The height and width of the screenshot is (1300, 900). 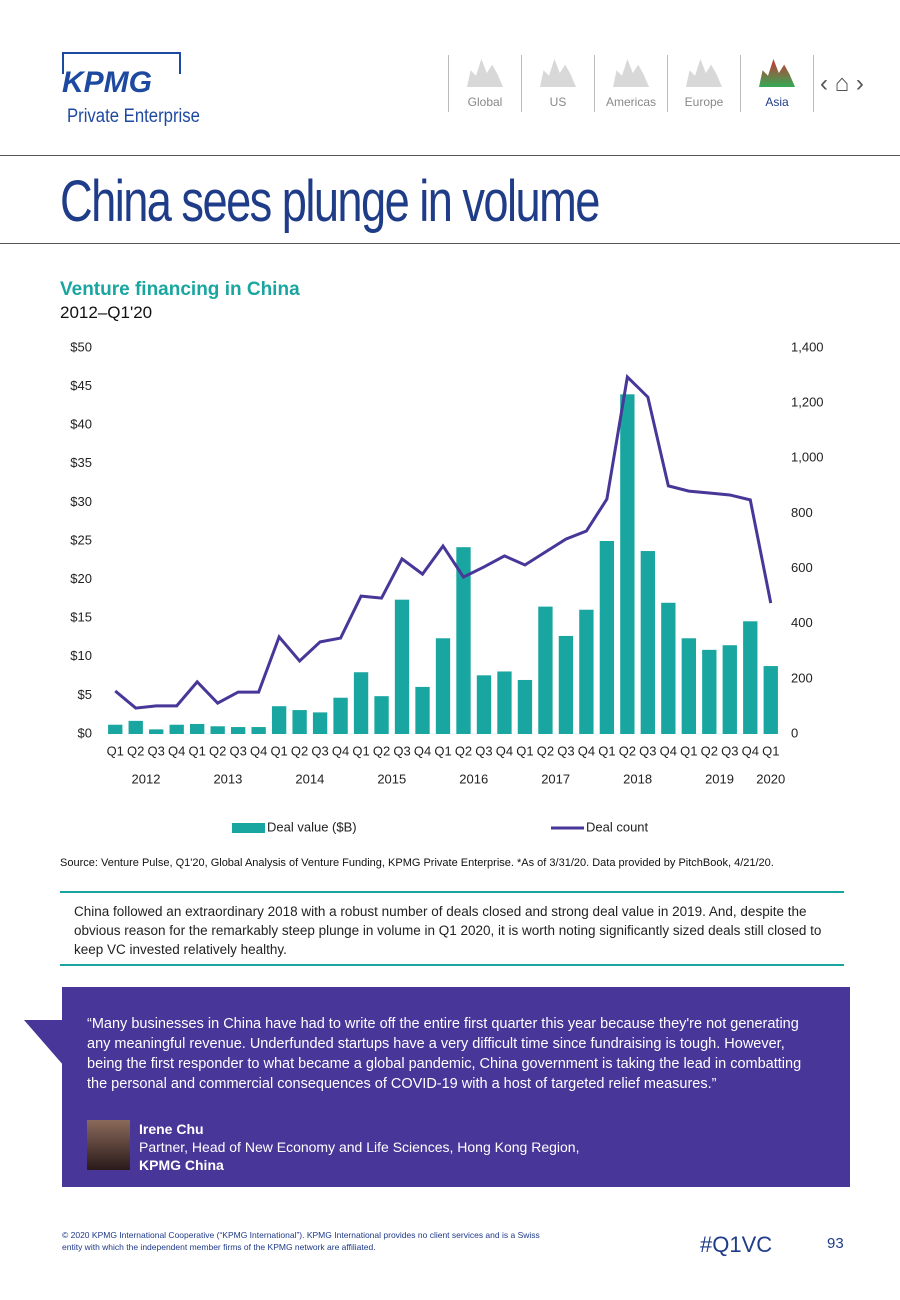 What do you see at coordinates (81, 424) in the screenshot?
I see `y-tick-label: $40` at bounding box center [81, 424].